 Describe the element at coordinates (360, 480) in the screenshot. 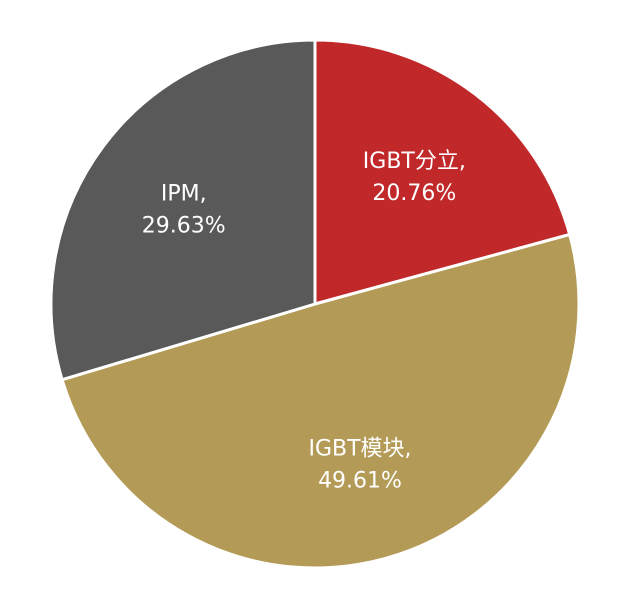

I see `slice-label-value: 49.61%` at that location.